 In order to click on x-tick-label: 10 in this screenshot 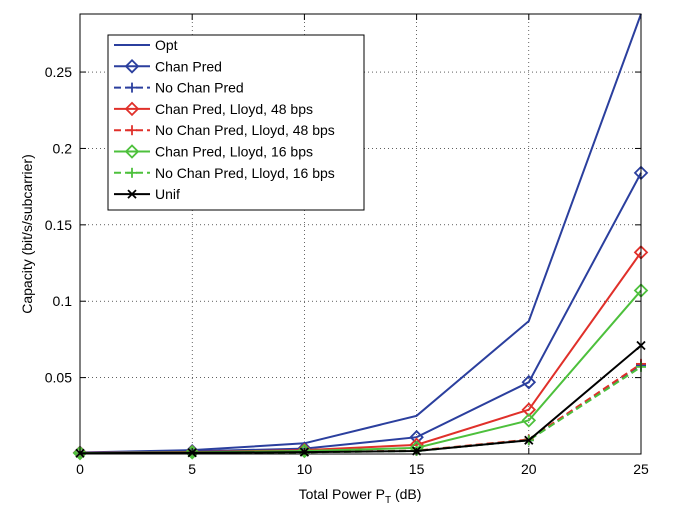, I will do `click(305, 469)`.